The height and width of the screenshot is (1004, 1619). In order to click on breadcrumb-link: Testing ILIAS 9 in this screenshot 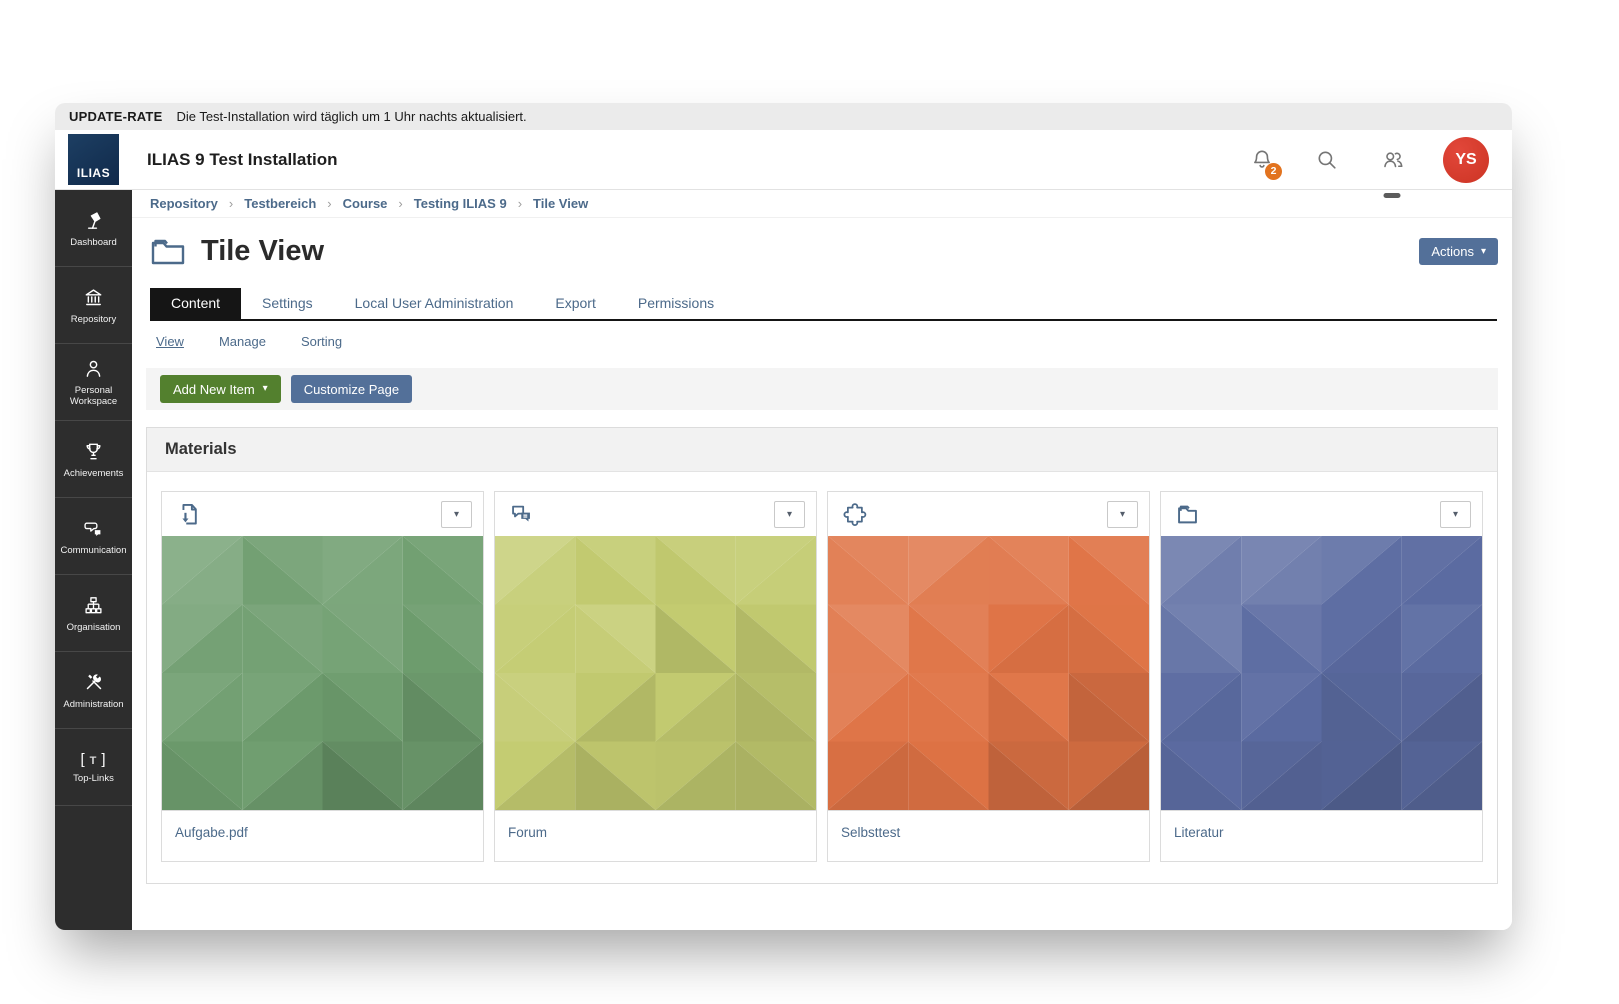, I will do `click(460, 203)`.